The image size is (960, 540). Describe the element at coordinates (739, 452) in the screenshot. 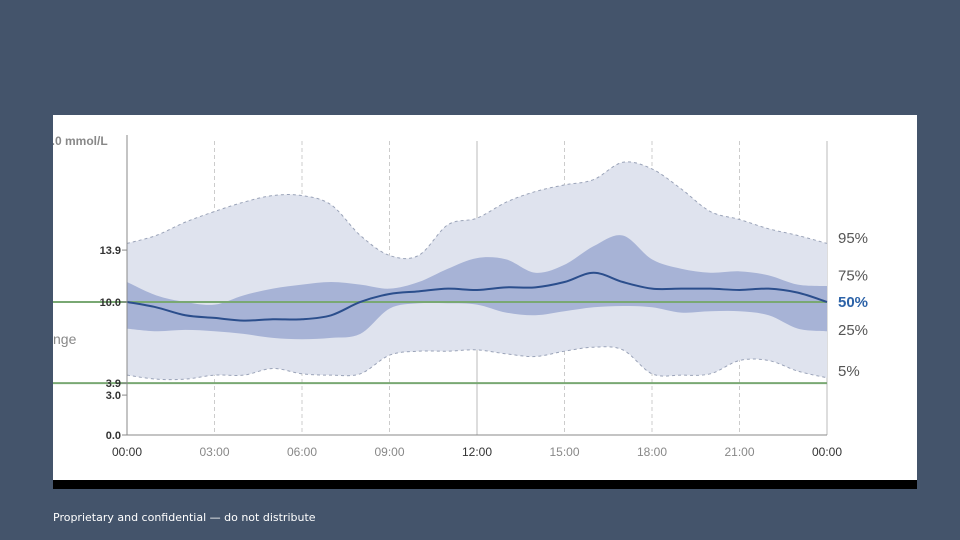

I see `x-tick-label: 21:00` at that location.